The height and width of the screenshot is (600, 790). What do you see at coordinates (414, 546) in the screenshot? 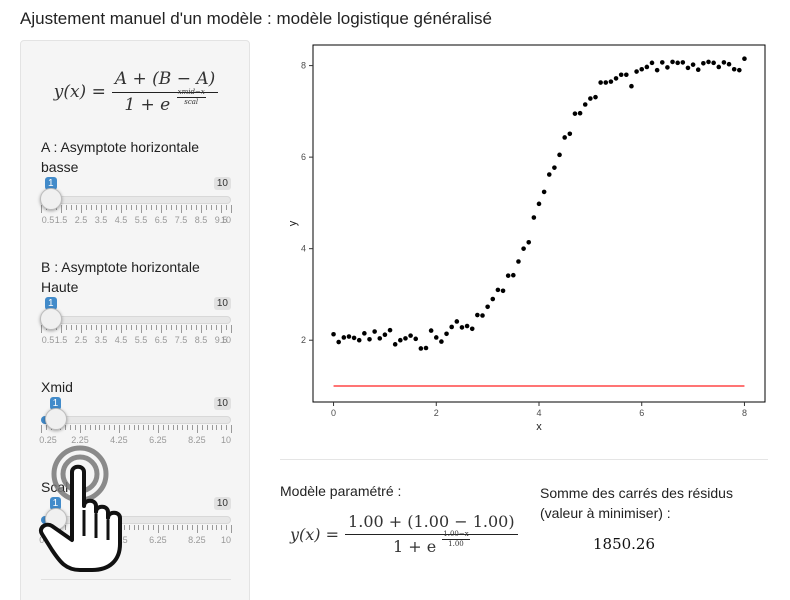
I see `fitted-equation-denominator: 1 + e` at bounding box center [414, 546].